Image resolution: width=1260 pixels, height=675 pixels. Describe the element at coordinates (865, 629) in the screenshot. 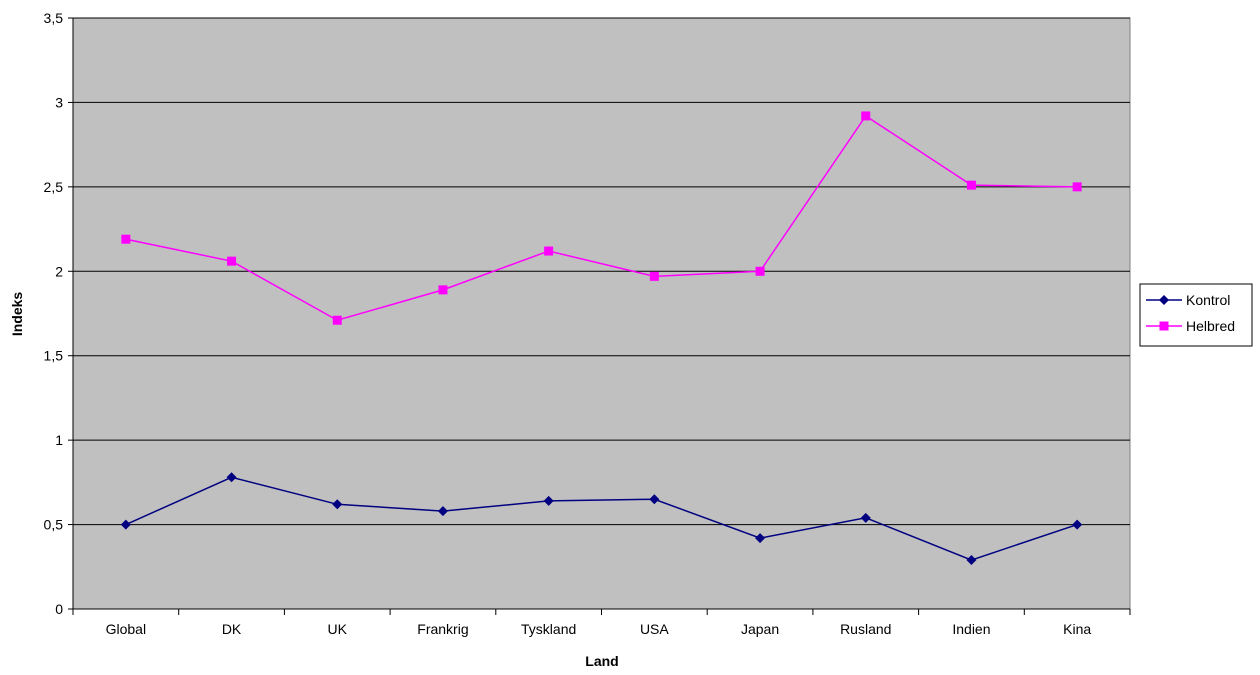

I see `x-tick-label: Rusland` at that location.